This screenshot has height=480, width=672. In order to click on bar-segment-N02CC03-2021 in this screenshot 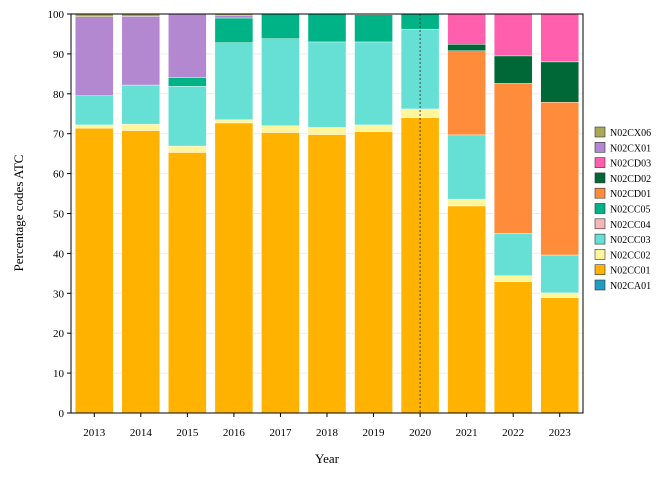, I will do `click(466, 167)`.